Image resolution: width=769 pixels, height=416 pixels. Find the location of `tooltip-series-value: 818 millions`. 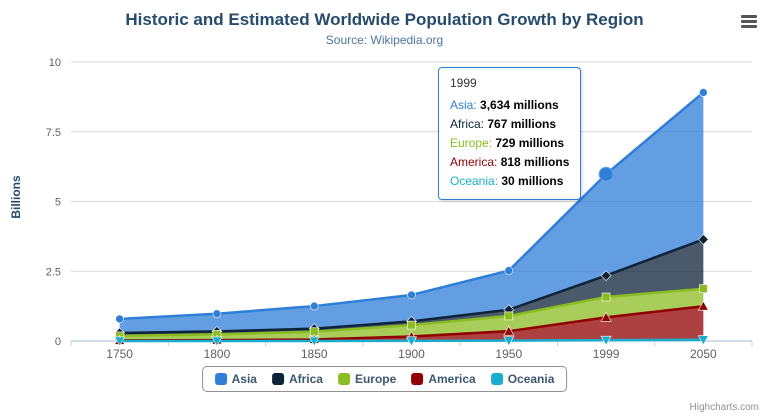

tooltip-series-value: 818 millions is located at coordinates (535, 162).